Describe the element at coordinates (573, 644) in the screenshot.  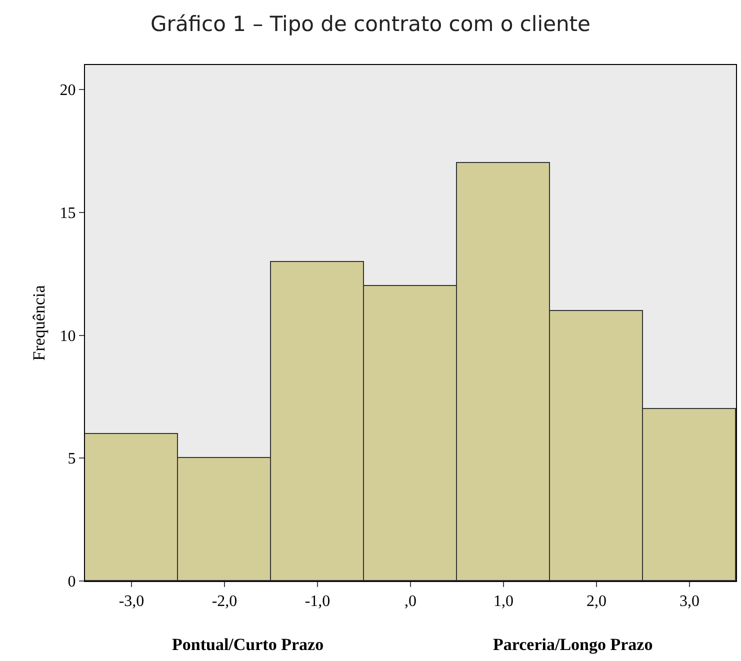
I see `text: Parceria/Longo Prazo` at that location.